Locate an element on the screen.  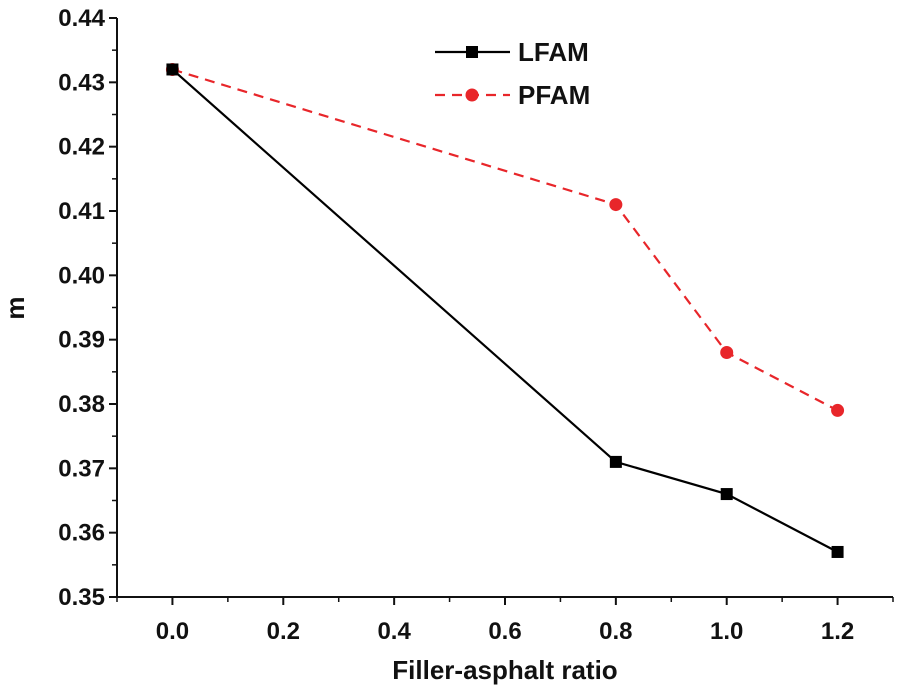
y-tick-label: 0.39 is located at coordinates (81, 340).